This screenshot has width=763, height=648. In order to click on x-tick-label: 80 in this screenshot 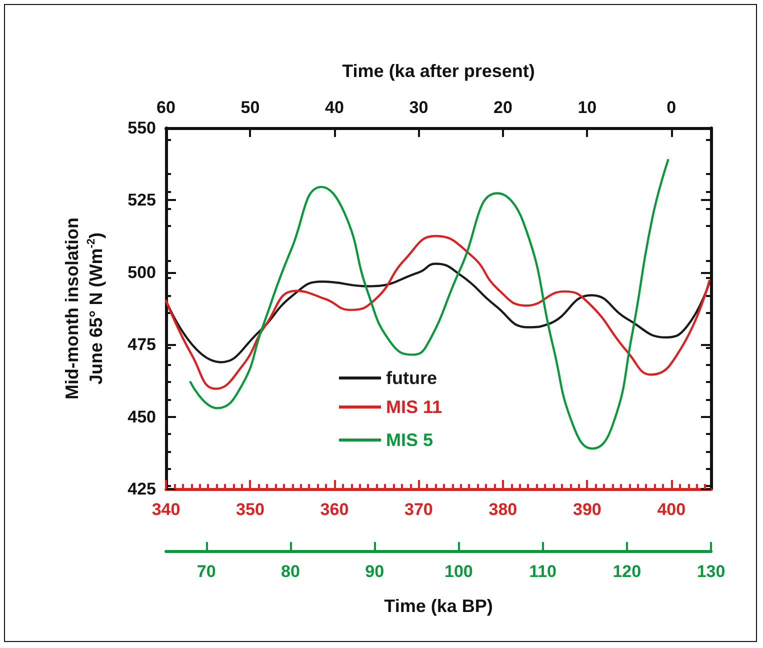, I will do `click(290, 571)`.